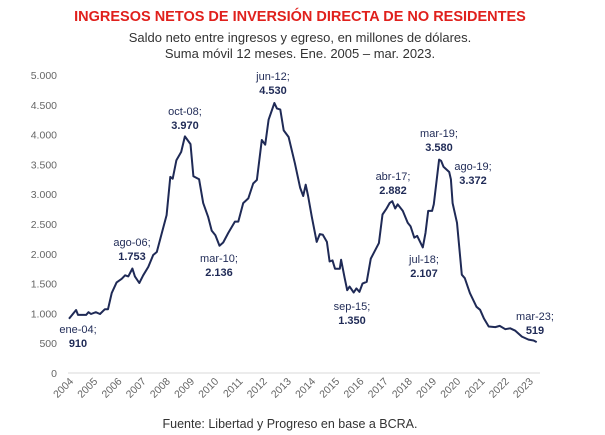 This screenshot has height=435, width=605. I want to click on x-tick-label: 2018, so click(402, 388).